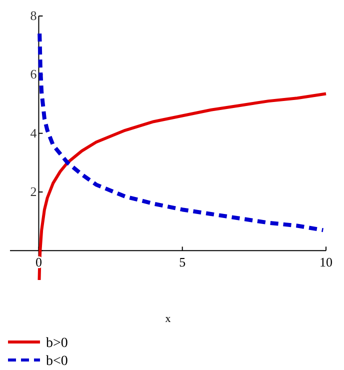 The width and height of the screenshot is (344, 370). I want to click on legend-label: b>0, so click(57, 343).